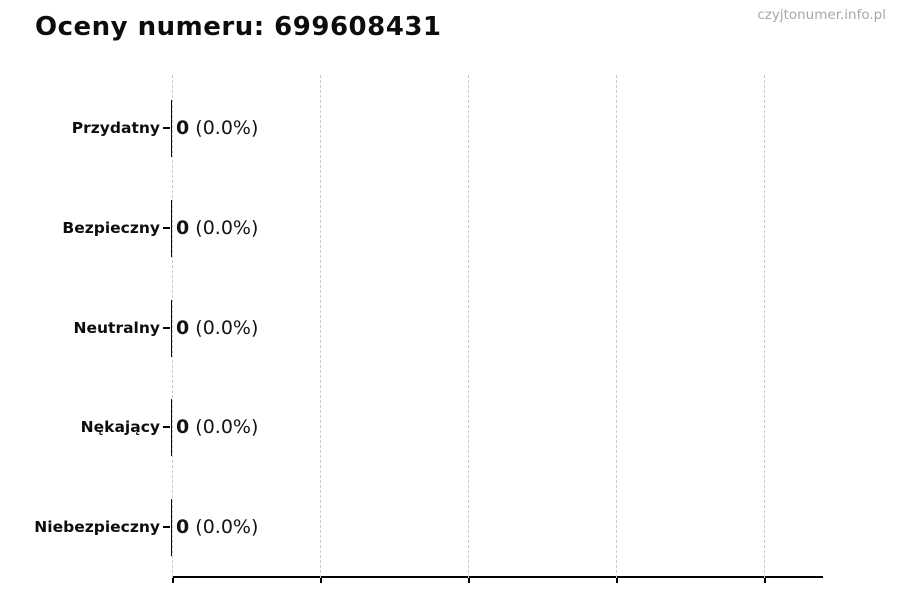 This screenshot has width=900, height=600. I want to click on category-label: Przydatny, so click(115, 128).